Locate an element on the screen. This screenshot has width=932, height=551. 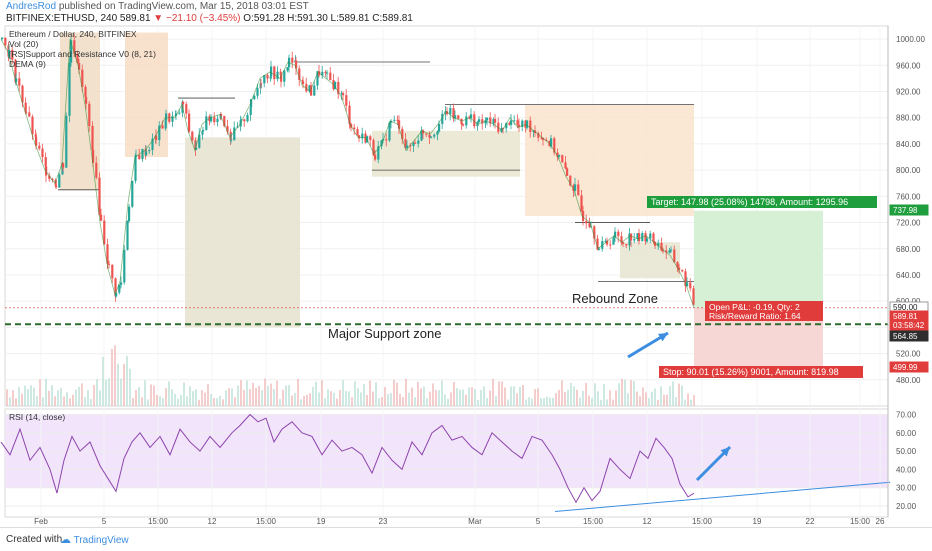
time-tick-label: 23 is located at coordinates (383, 521).